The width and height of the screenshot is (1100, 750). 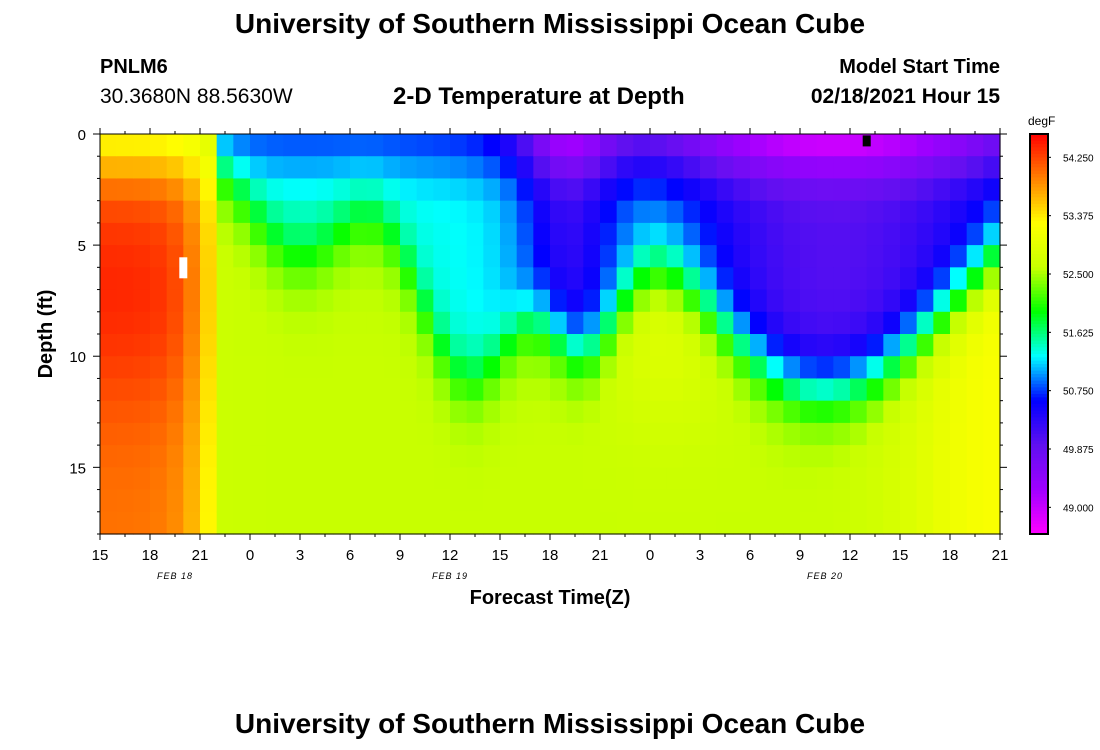 I want to click on colorbar-unit: degF, so click(x=1041, y=121).